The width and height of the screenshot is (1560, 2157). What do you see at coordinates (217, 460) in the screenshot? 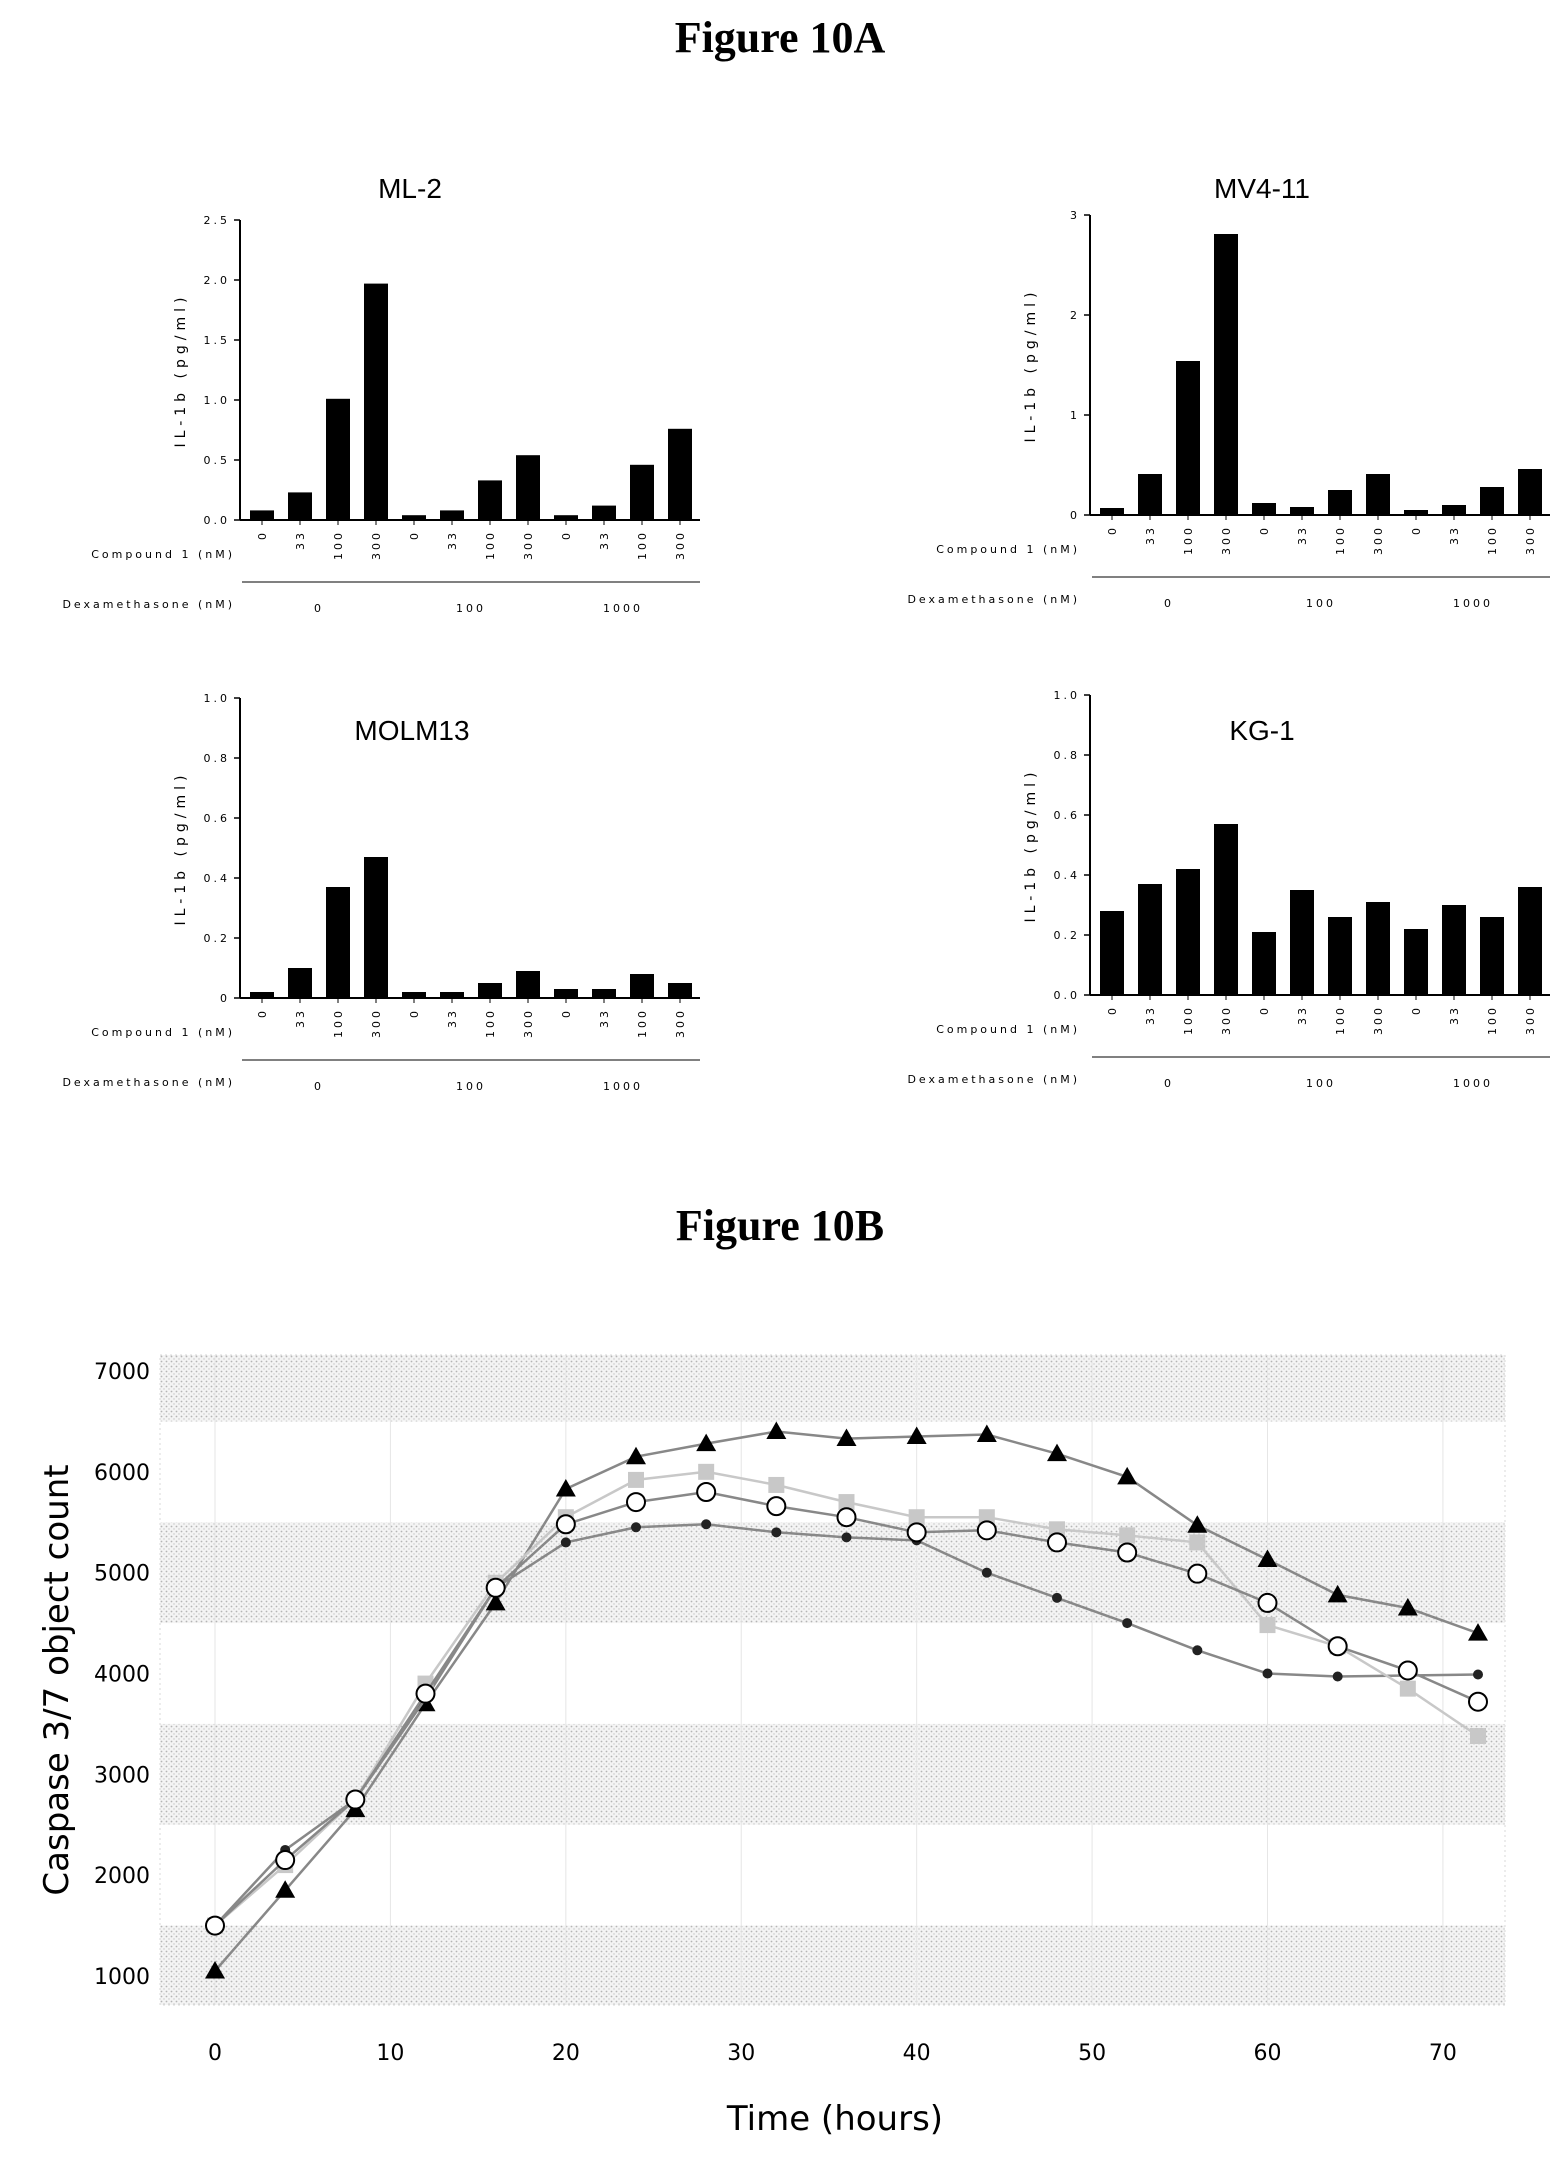
I see `y-tick-label: 0.5` at bounding box center [217, 460].